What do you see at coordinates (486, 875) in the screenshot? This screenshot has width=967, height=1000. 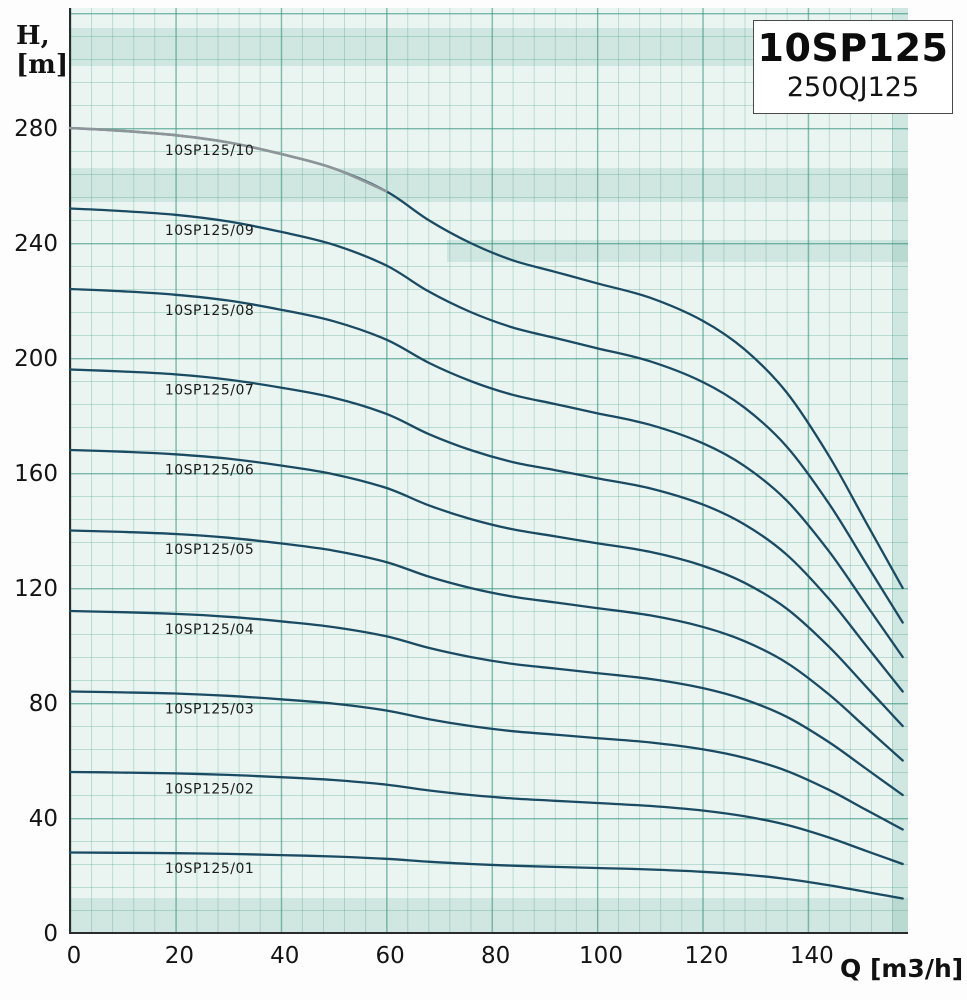 I see `curve-10SP125/01` at bounding box center [486, 875].